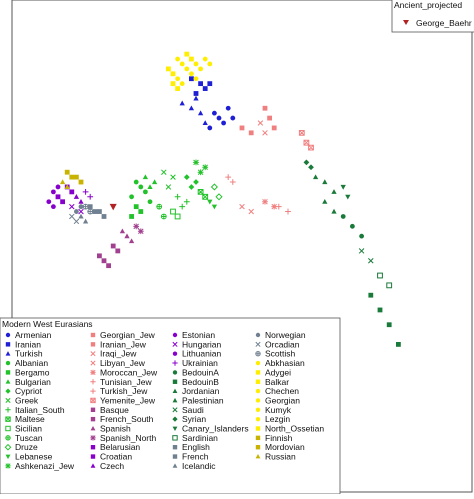  Describe the element at coordinates (274, 206) in the screenshot. I see `point-moroccan-jew` at that location.